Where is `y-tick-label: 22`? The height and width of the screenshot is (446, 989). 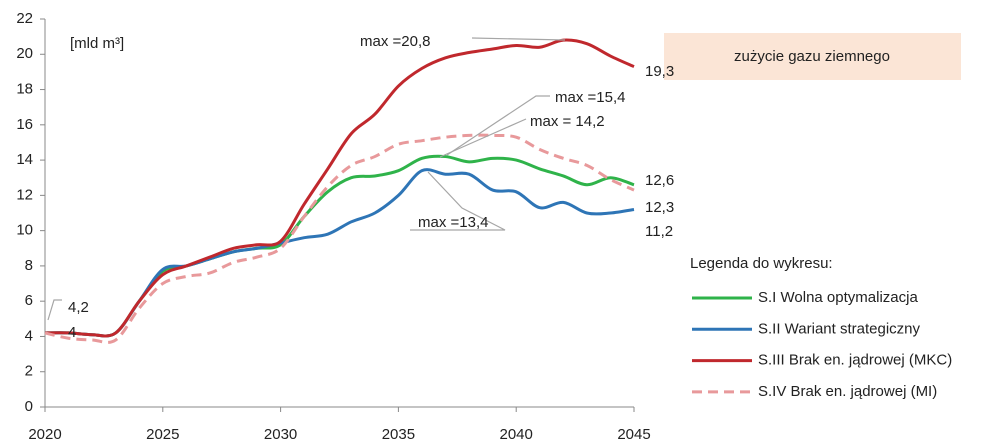 y-tick-label: 22 is located at coordinates (24, 18).